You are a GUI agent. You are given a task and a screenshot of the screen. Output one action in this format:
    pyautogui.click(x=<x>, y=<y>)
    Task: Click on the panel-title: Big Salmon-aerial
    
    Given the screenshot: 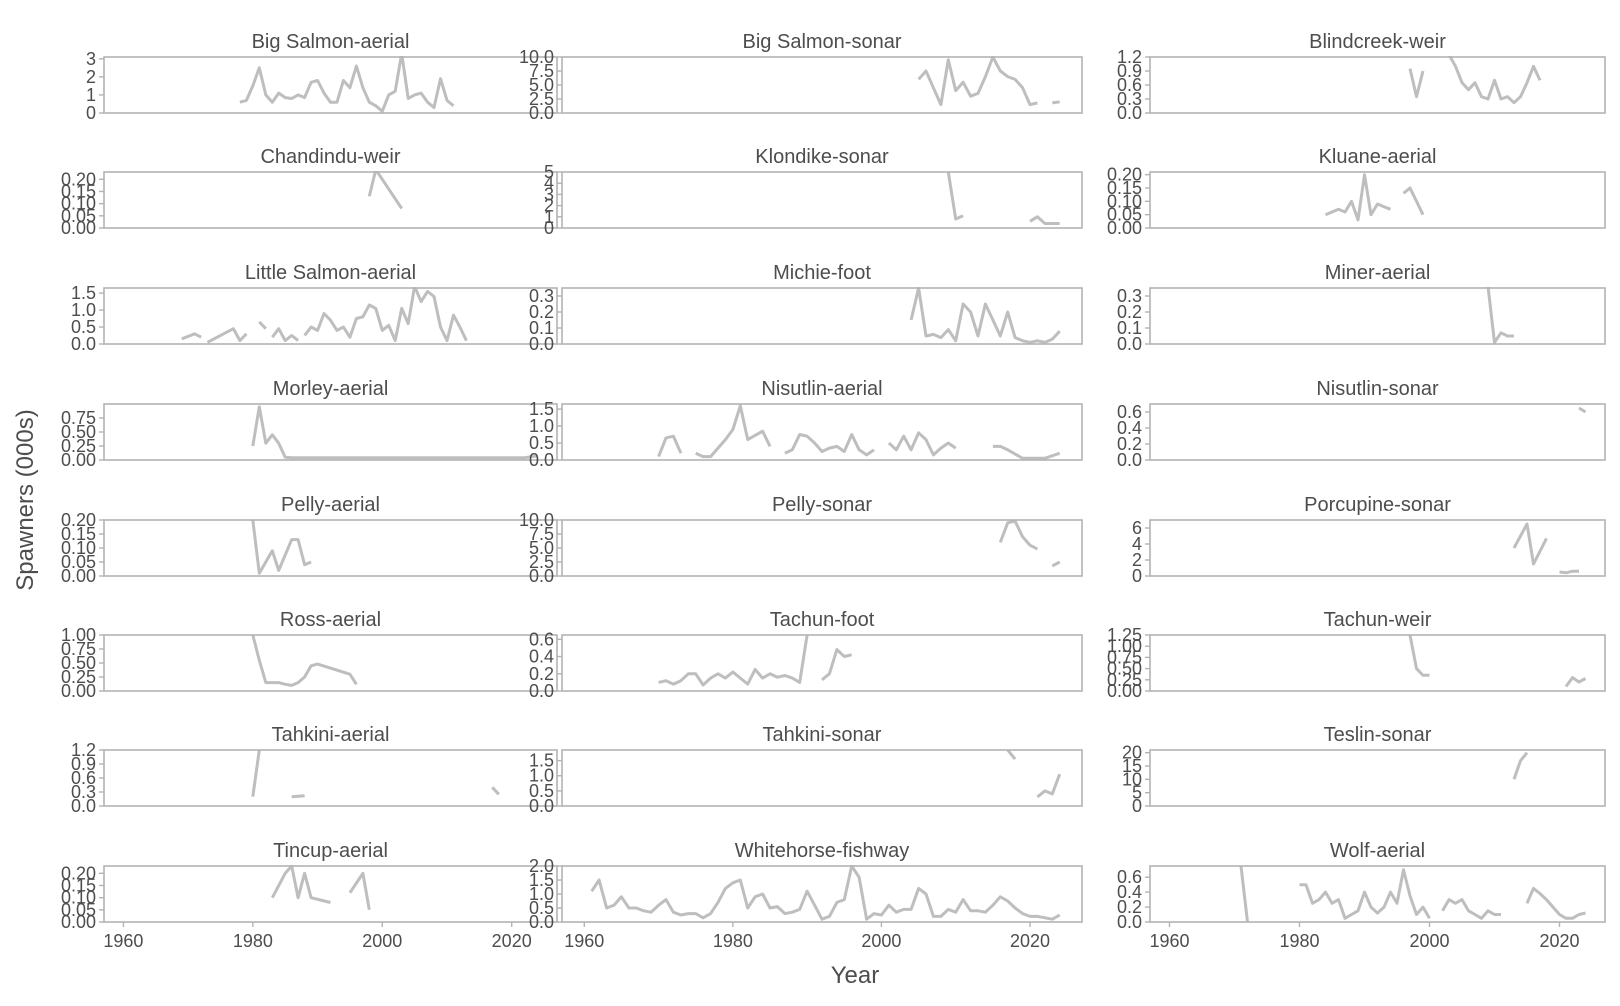 What is the action you would take?
    pyautogui.click(x=331, y=42)
    